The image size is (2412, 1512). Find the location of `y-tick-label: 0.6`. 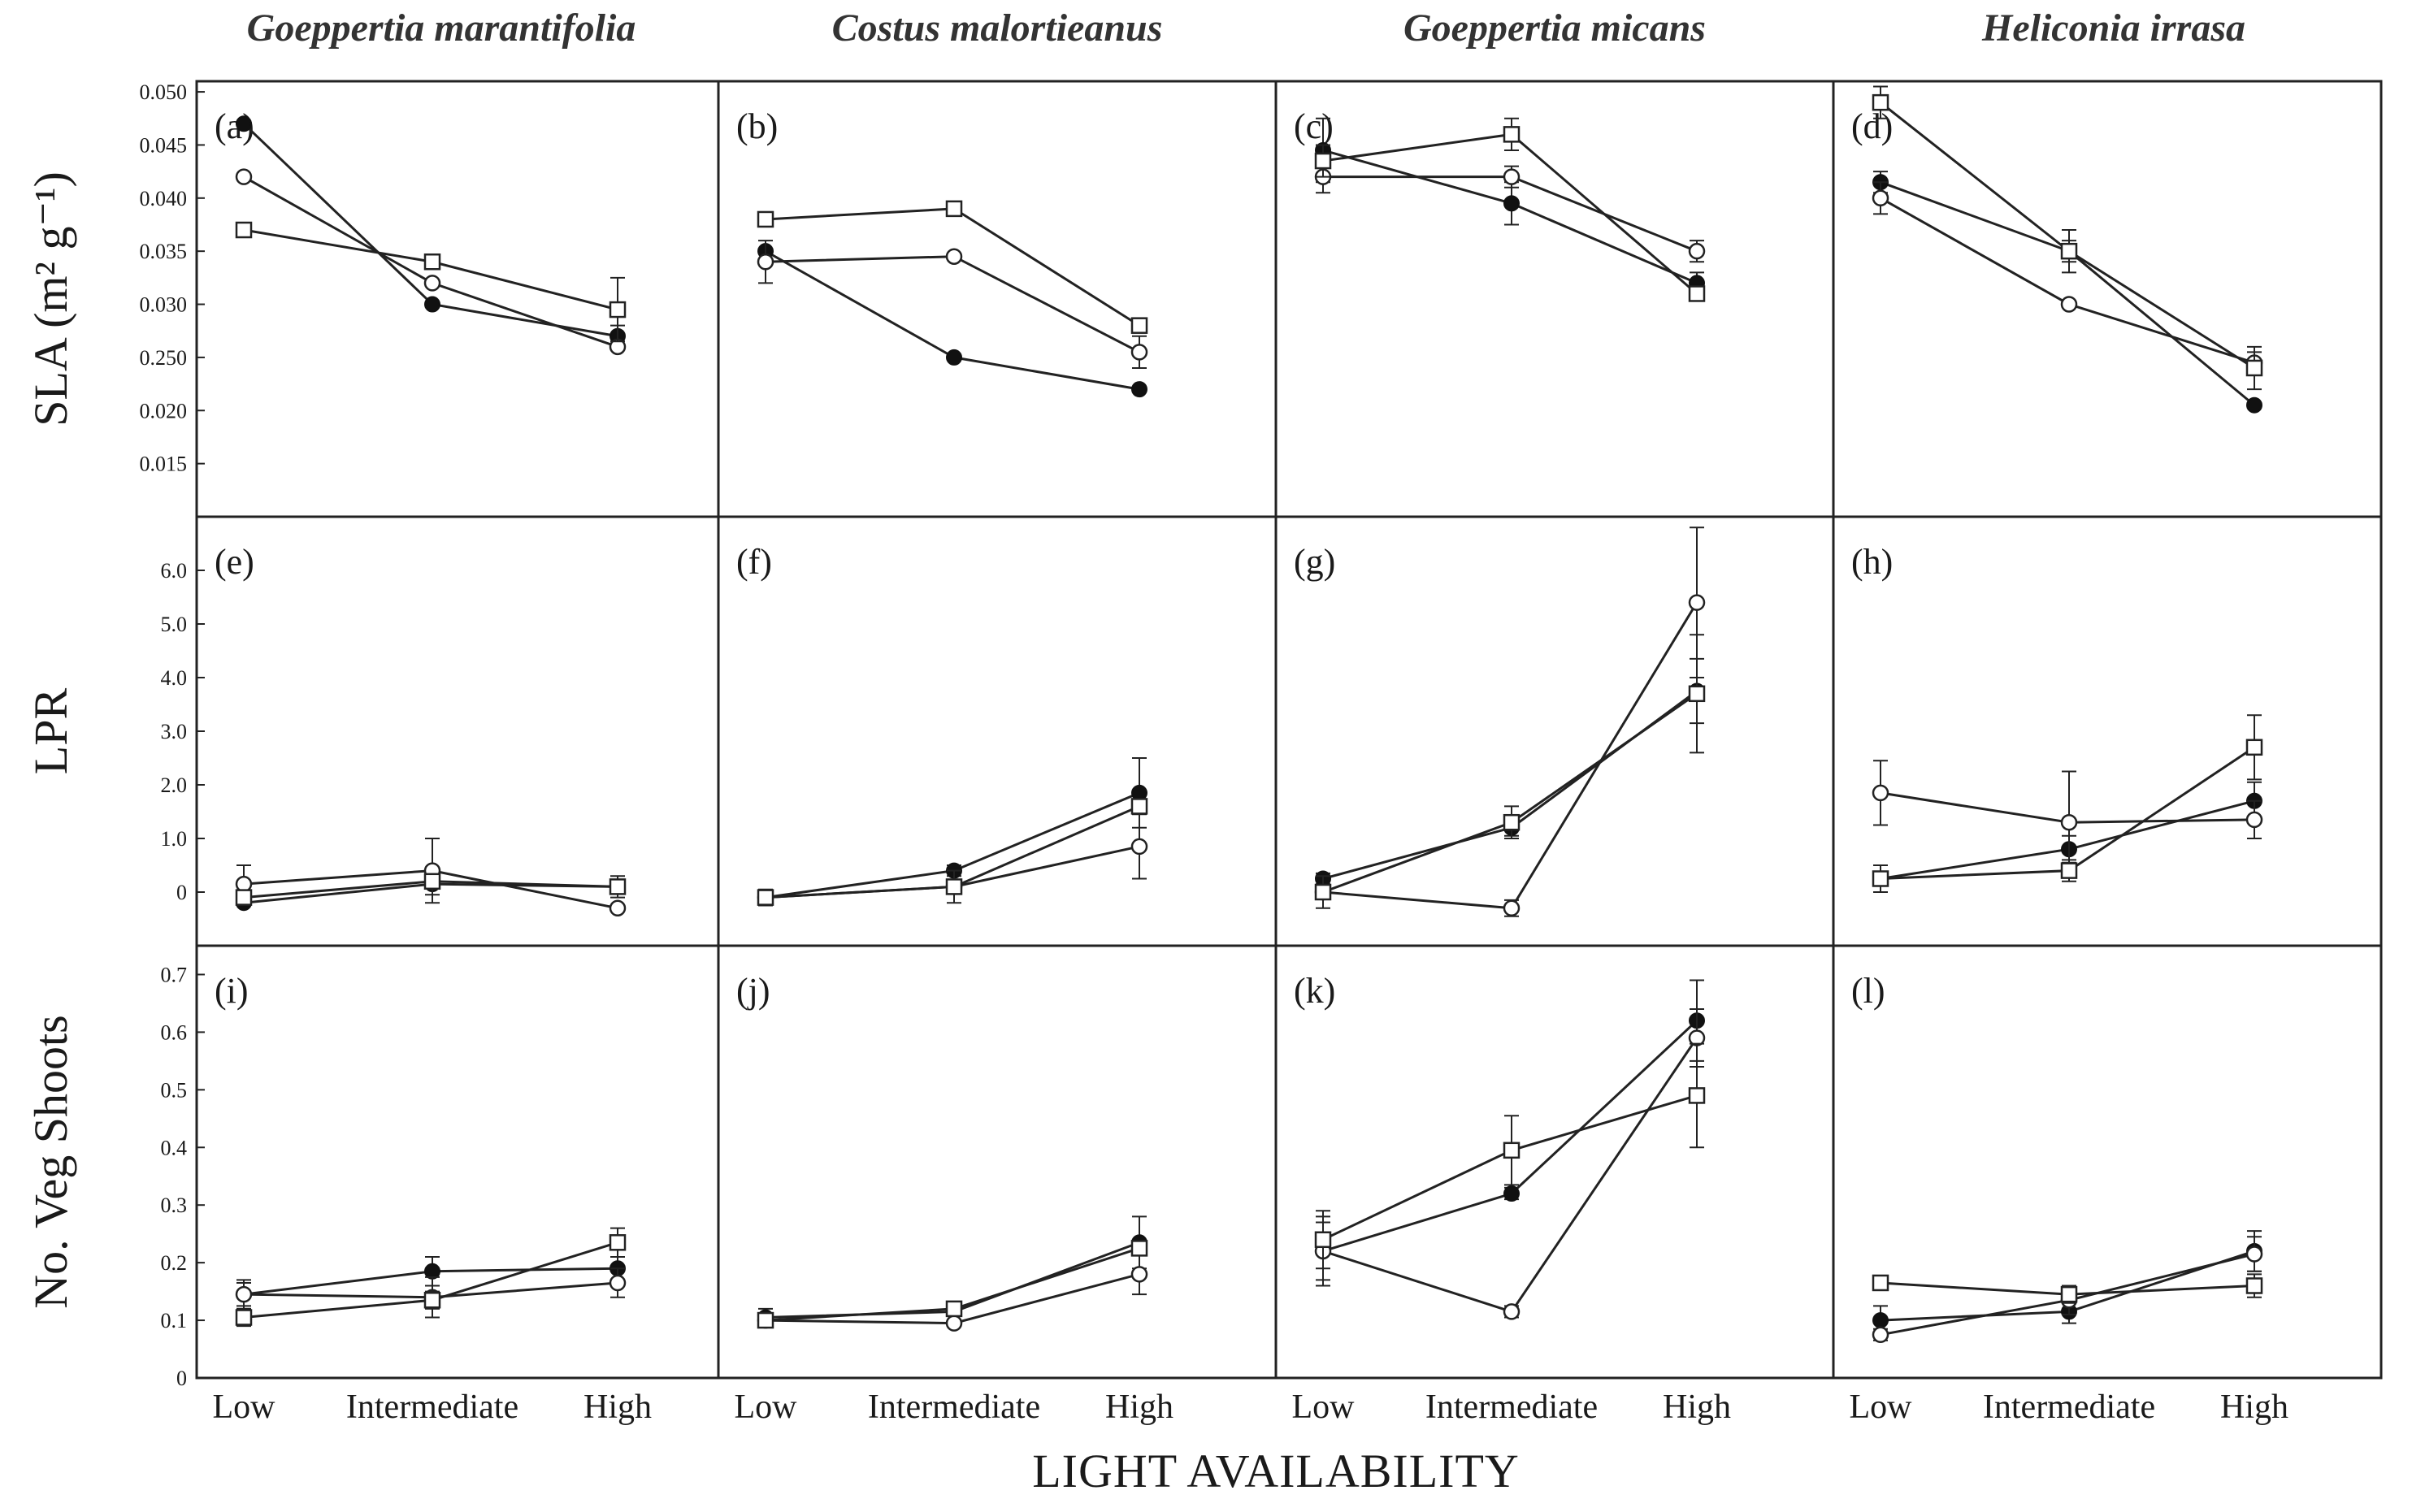

y-tick-label: 0.6 is located at coordinates (174, 1032).